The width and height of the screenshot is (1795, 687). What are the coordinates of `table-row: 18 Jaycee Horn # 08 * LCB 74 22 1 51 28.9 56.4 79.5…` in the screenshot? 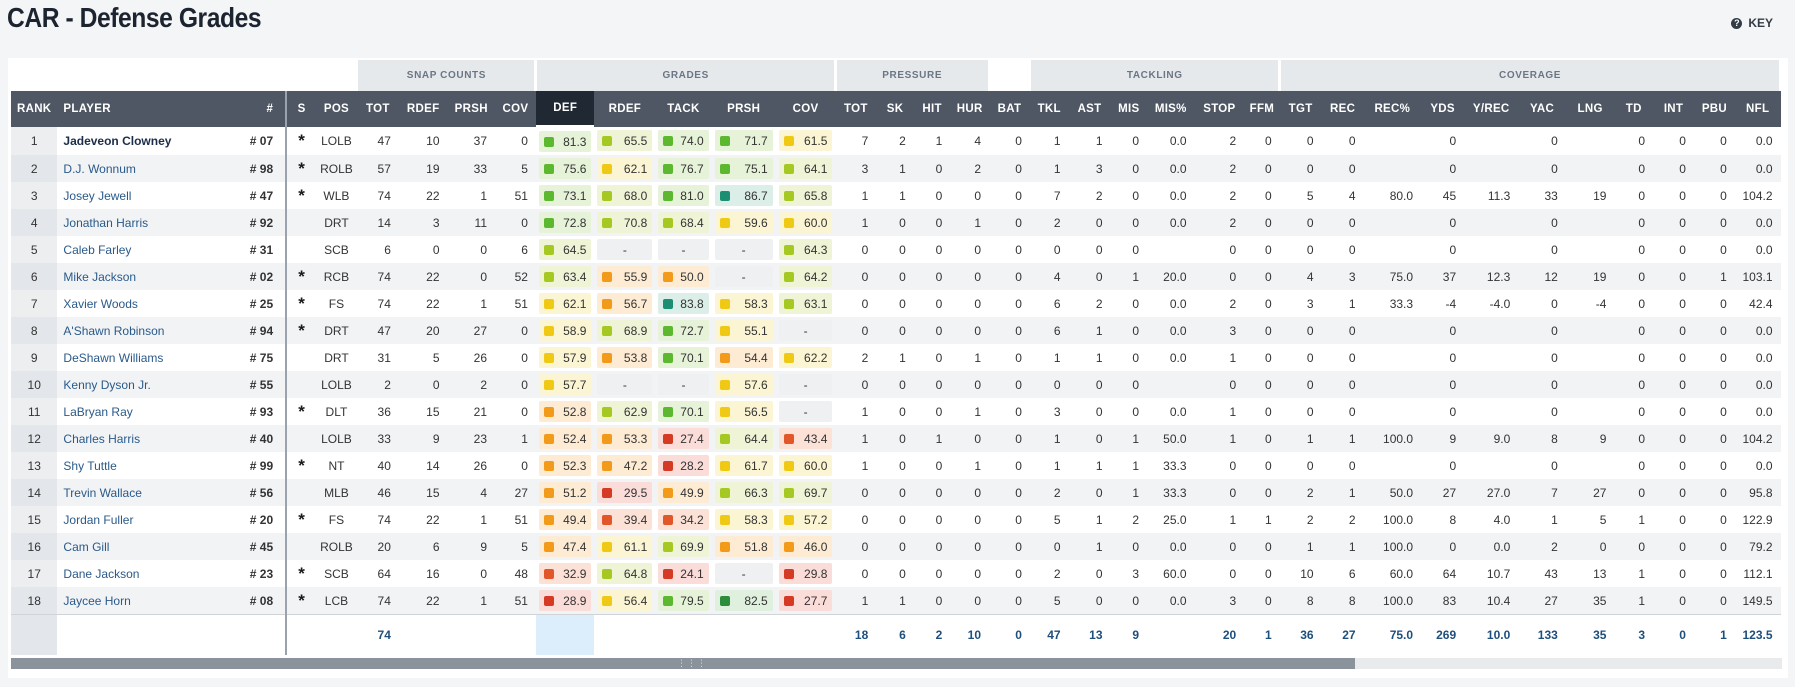 It's located at (896, 601).